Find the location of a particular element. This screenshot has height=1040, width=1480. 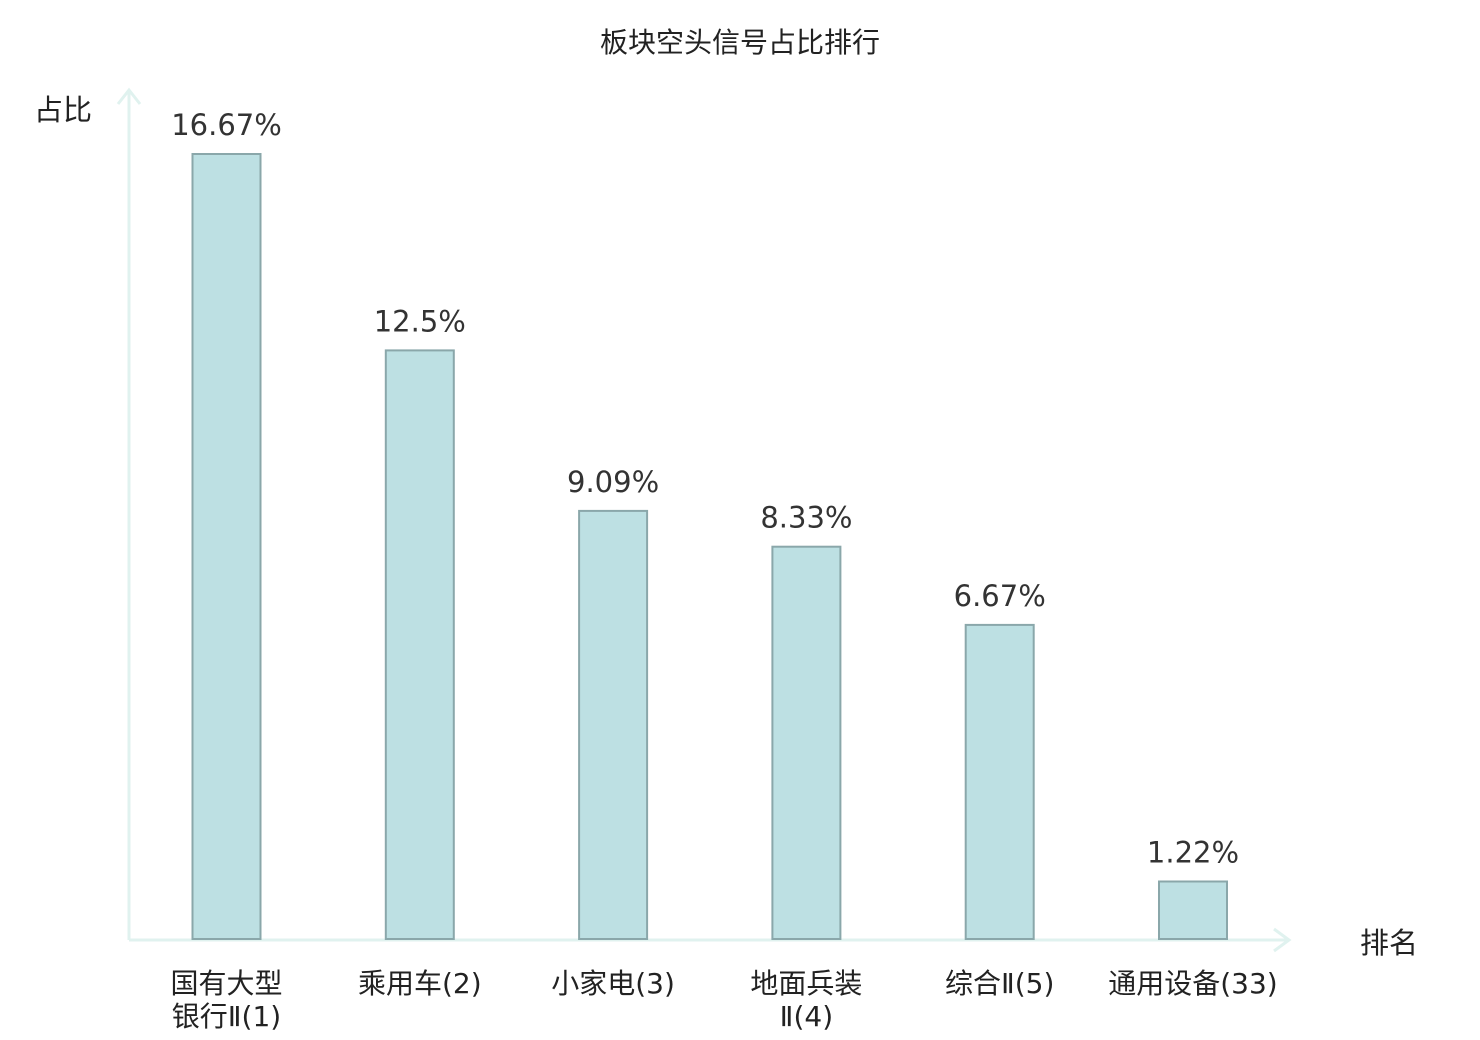

bar-value-label: 16.67% is located at coordinates (226, 125).